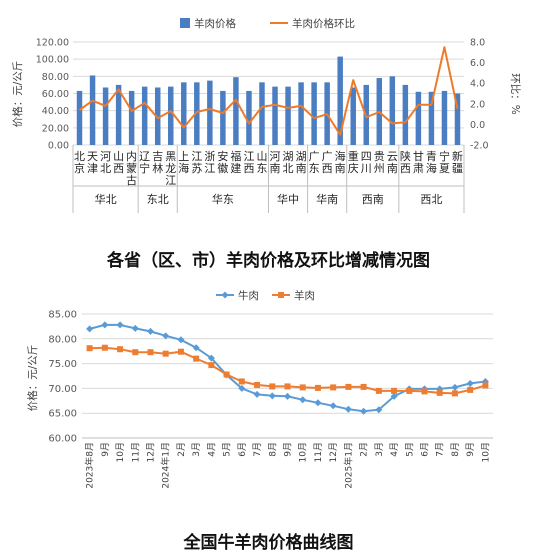  I want to click on bar-江西, so click(249, 117).